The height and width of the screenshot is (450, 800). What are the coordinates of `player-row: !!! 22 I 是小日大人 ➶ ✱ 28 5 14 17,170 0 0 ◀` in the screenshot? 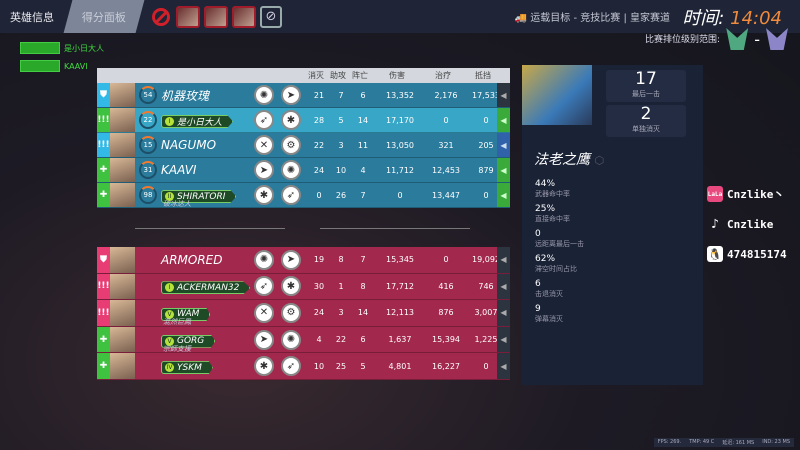 It's located at (303, 120).